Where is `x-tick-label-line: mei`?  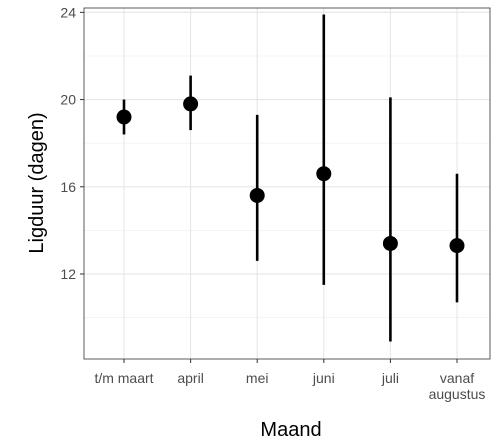
x-tick-label-line: mei is located at coordinates (257, 378).